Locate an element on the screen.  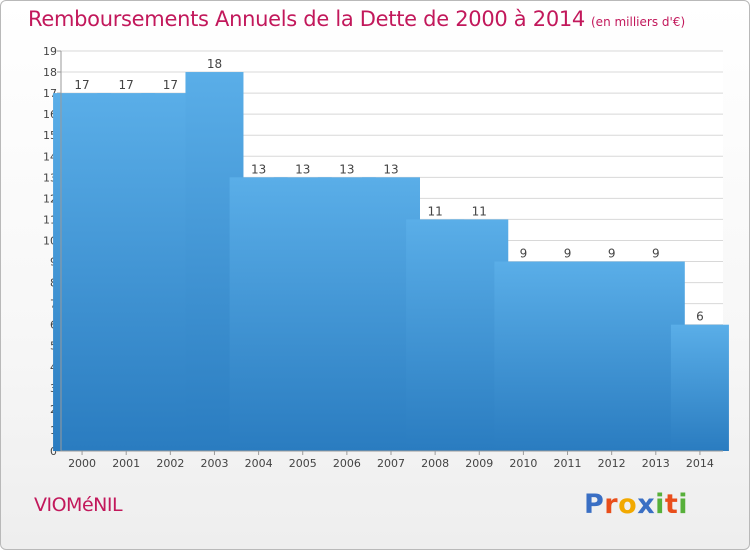
x-tick-label: 2006 is located at coordinates (347, 463).